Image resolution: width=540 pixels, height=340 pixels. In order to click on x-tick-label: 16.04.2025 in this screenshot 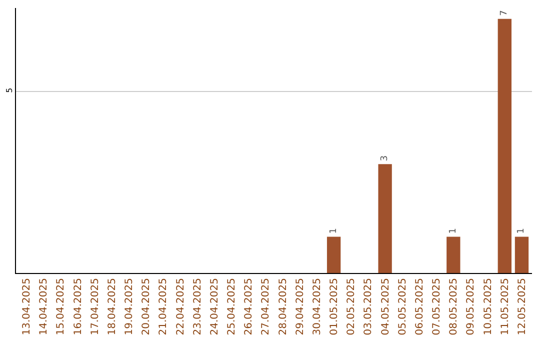, I will do `click(78, 307)`.